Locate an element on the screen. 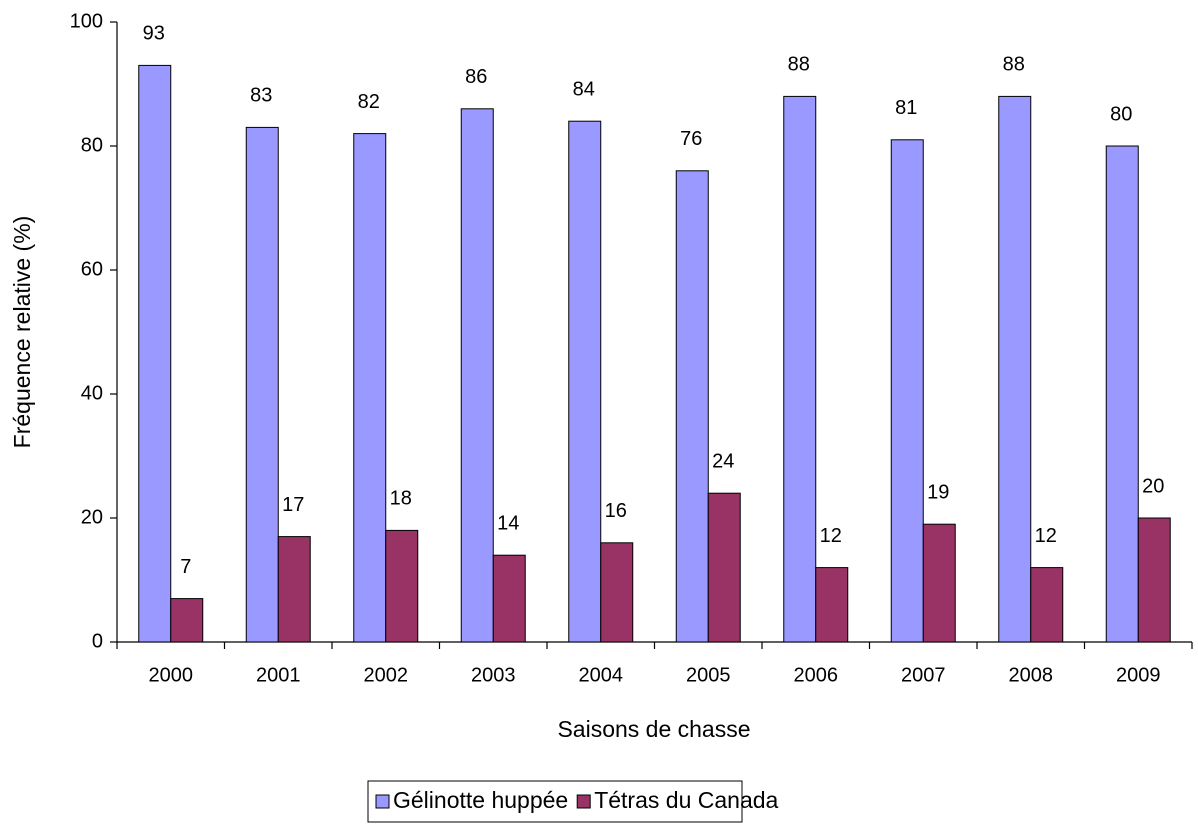  data-label: 19 is located at coordinates (938, 492).